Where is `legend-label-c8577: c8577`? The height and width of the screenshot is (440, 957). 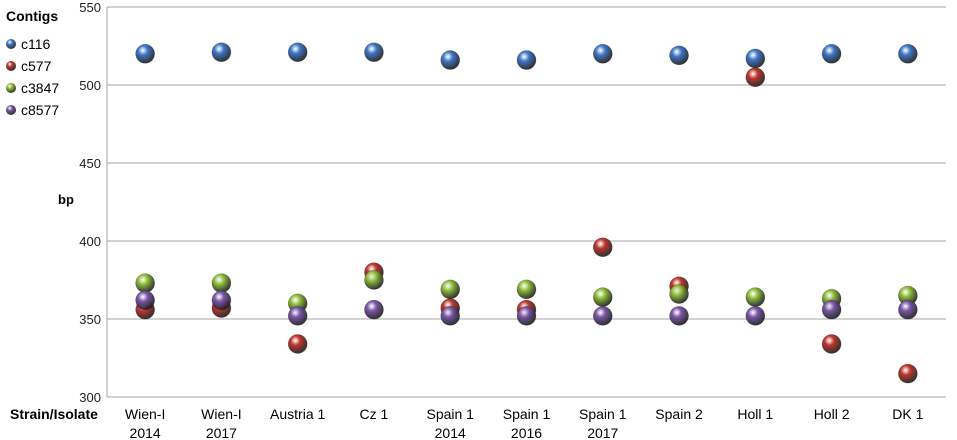
legend-label-c8577: c8577 is located at coordinates (40, 110).